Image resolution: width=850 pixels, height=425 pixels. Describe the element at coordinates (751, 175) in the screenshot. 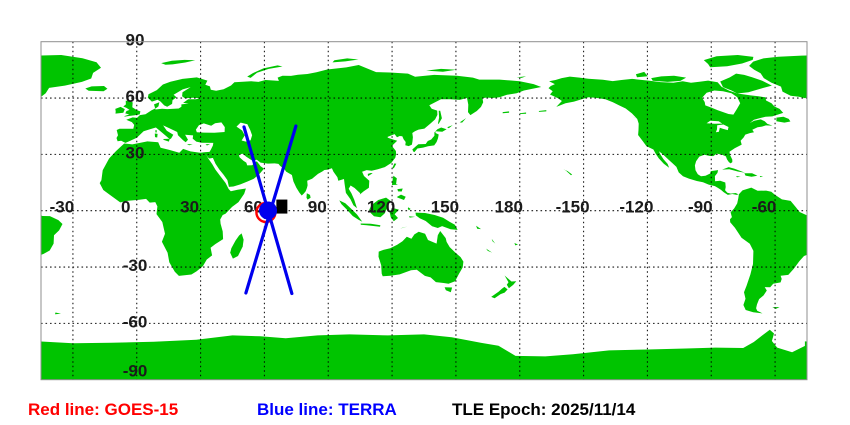

I see `hispaniola-landmass` at that location.